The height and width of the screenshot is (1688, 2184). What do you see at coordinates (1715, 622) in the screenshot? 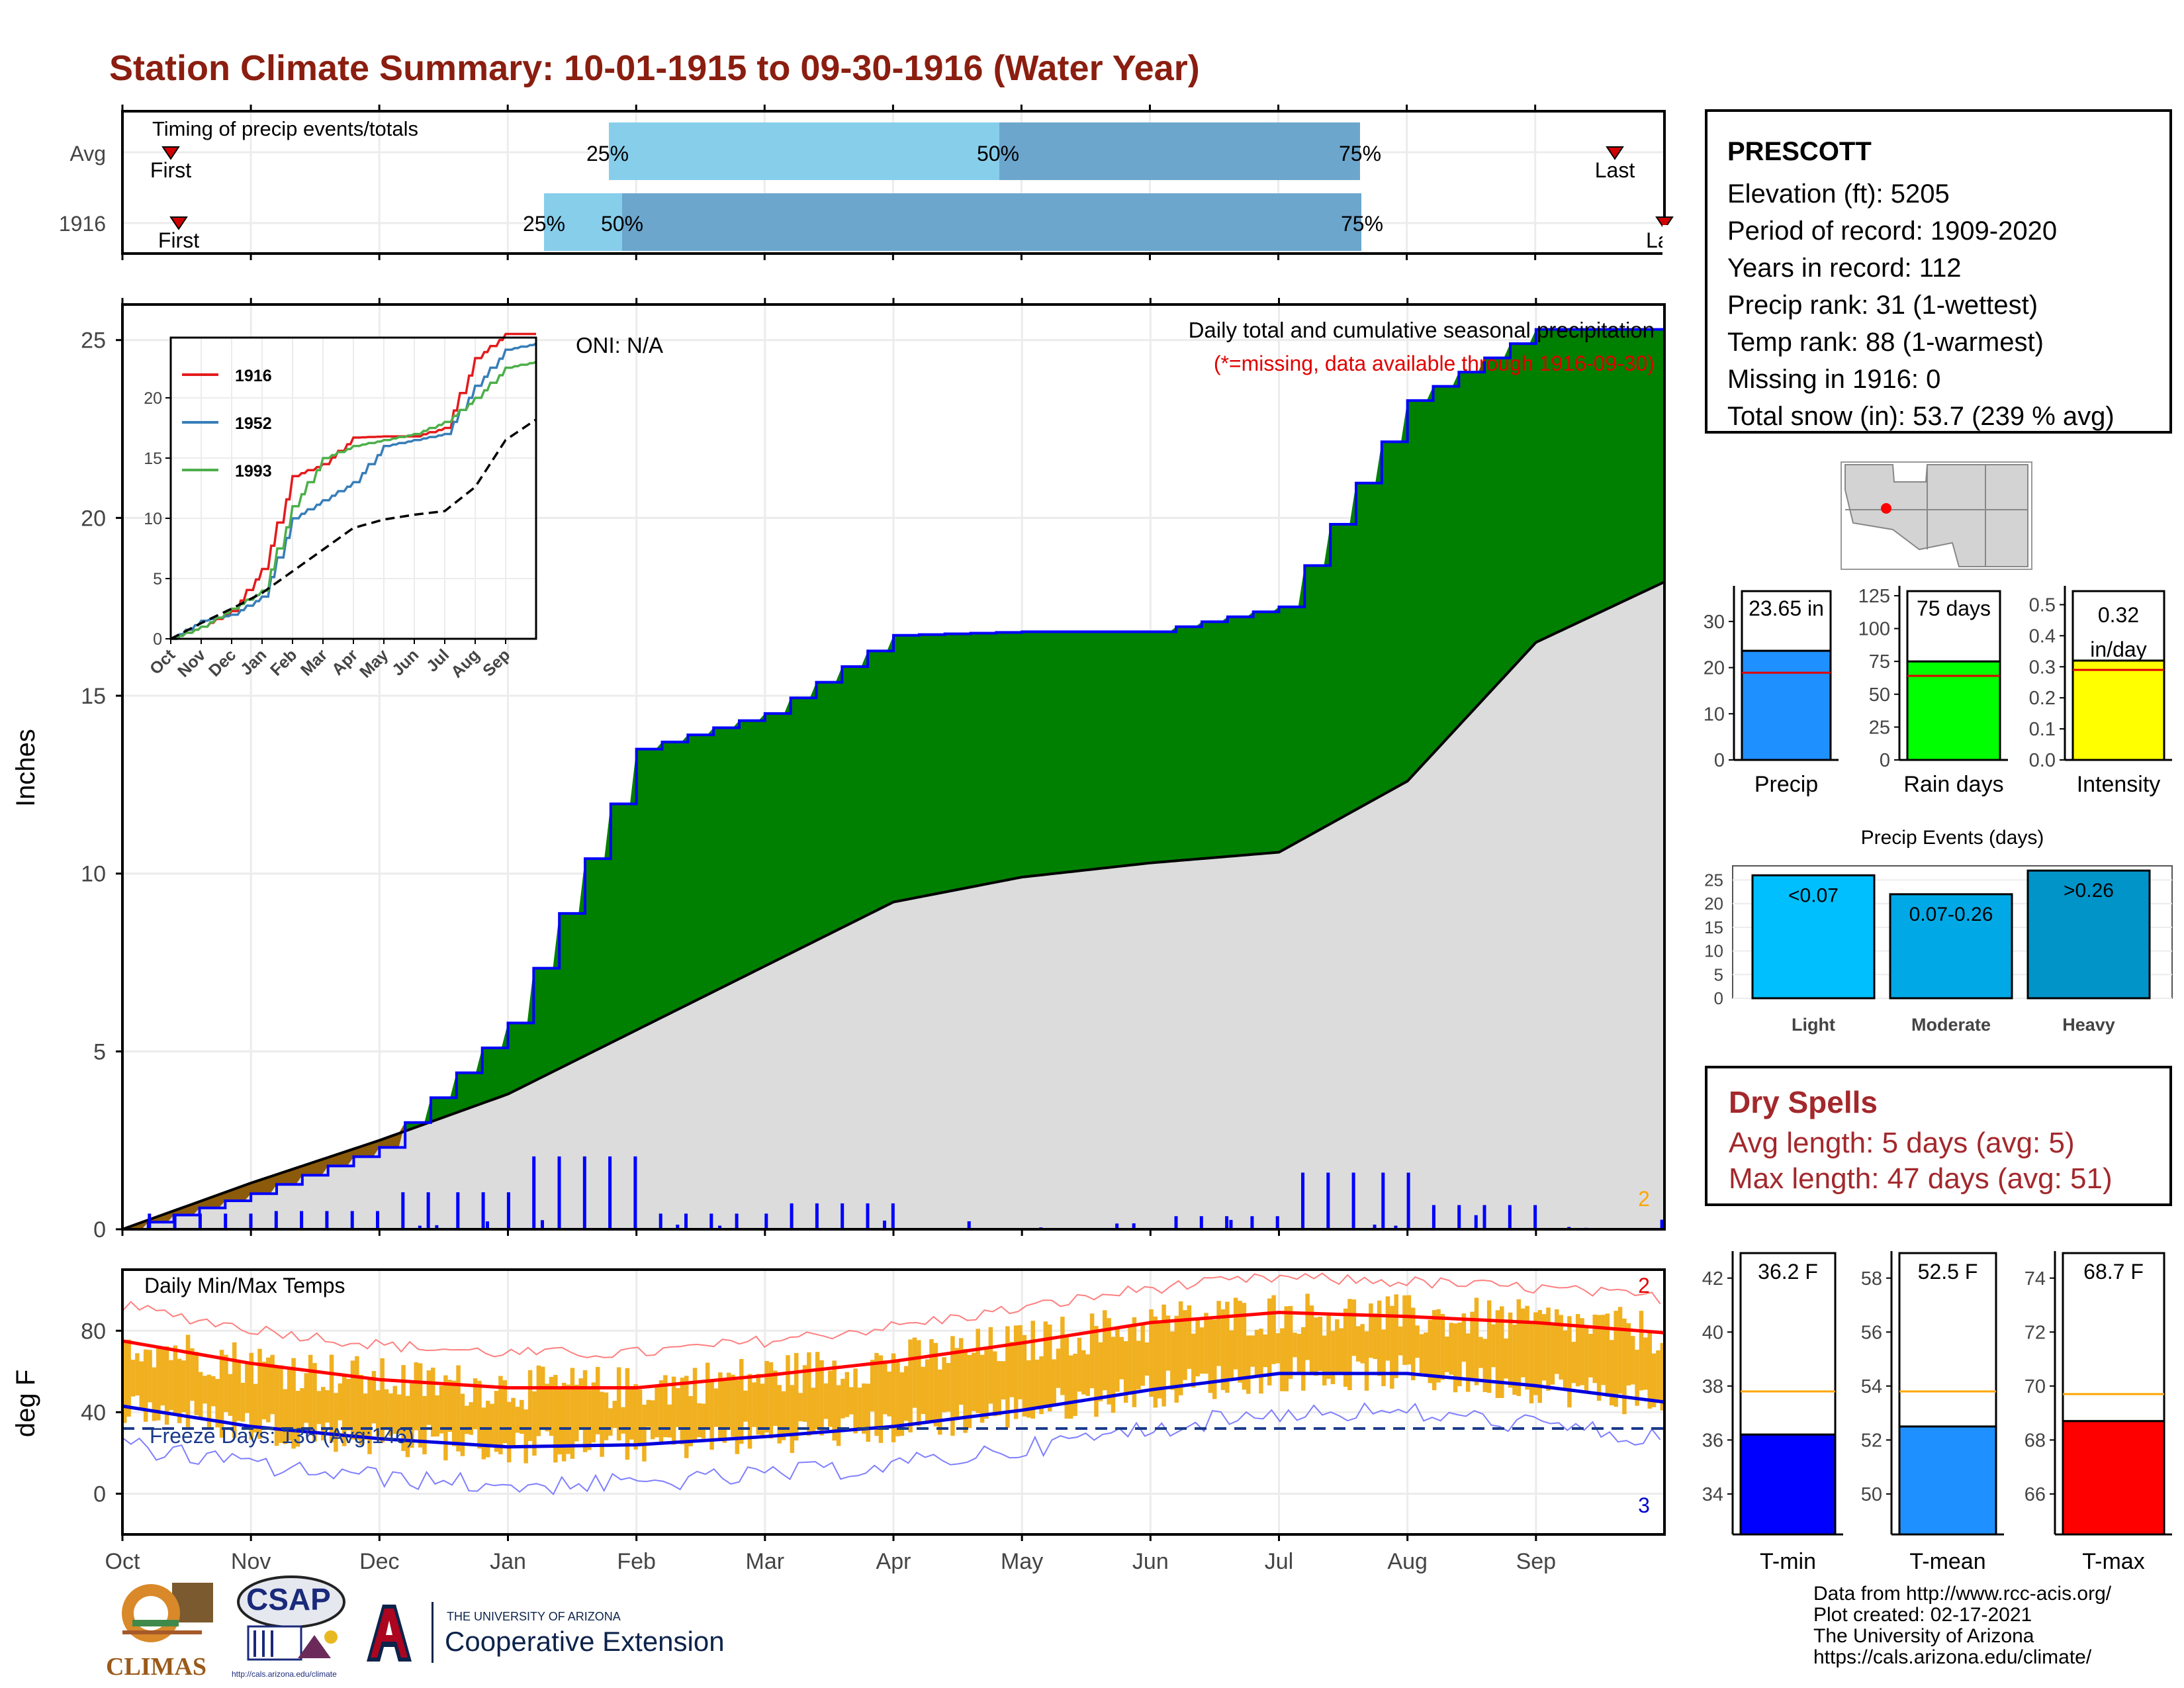
I see `y-tick-label: 30` at bounding box center [1715, 622].